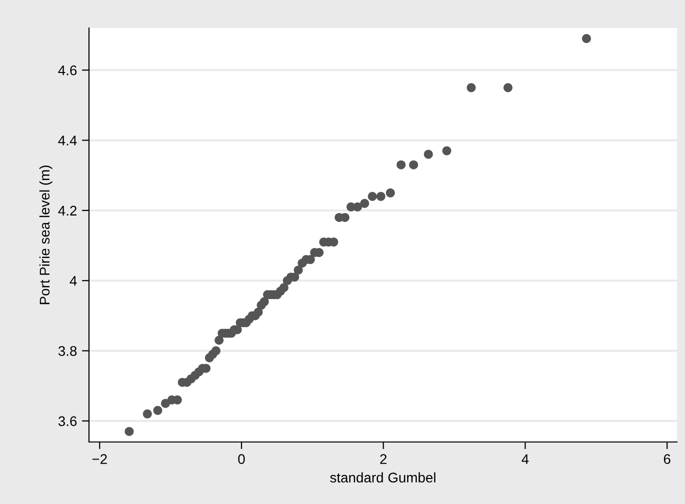 The height and width of the screenshot is (504, 685). Describe the element at coordinates (67, 70) in the screenshot. I see `y-tick-label: 4.6` at that location.